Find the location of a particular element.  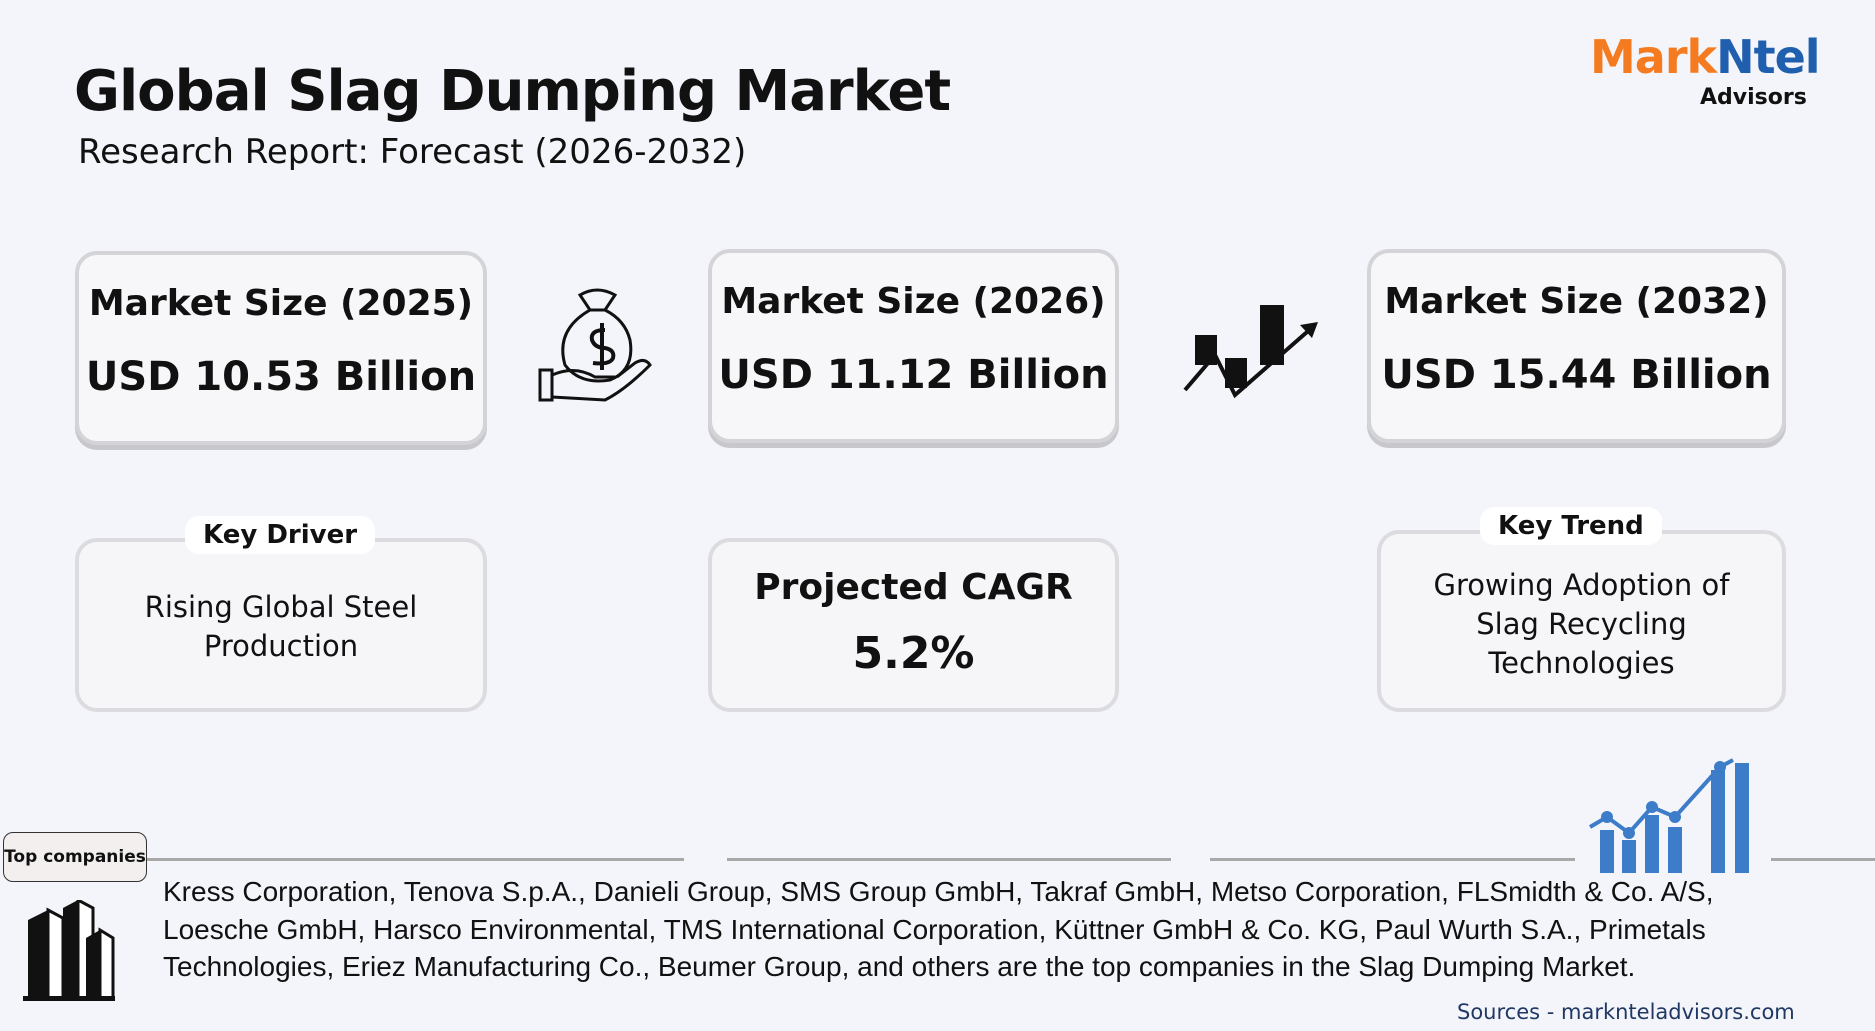

logo-ntel: Ntel is located at coordinates (1768, 57).